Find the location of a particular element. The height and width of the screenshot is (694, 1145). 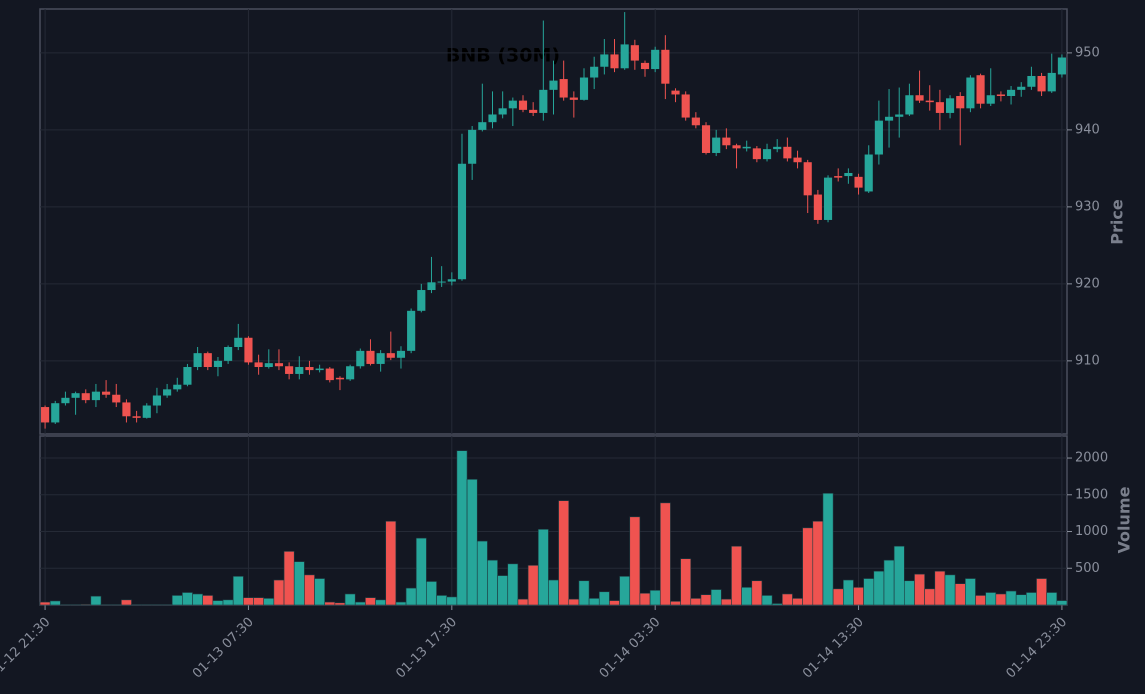

y-tick-label: 1000 is located at coordinates (1091, 531).